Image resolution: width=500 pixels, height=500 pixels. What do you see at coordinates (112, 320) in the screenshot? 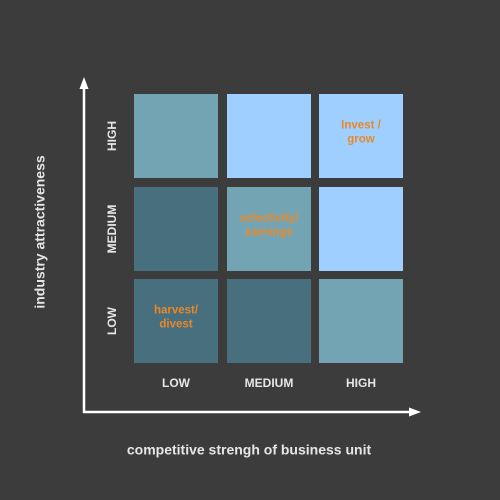
I see `row-label: LOW` at bounding box center [112, 320].